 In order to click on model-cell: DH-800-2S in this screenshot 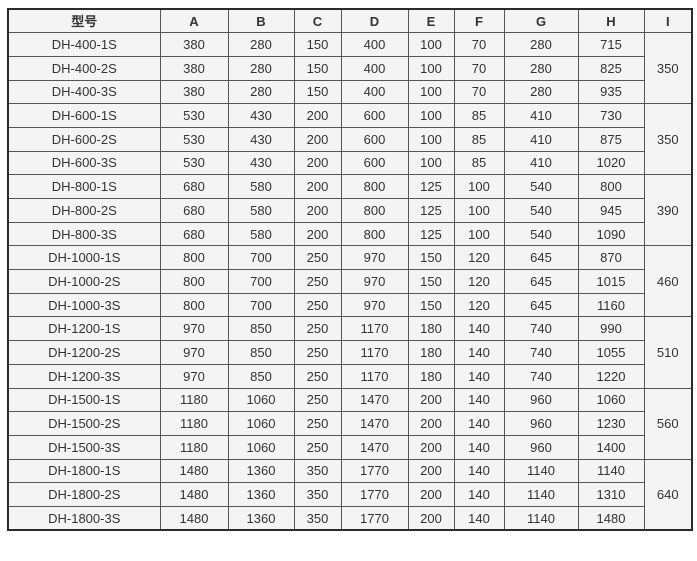, I will do `click(84, 210)`.